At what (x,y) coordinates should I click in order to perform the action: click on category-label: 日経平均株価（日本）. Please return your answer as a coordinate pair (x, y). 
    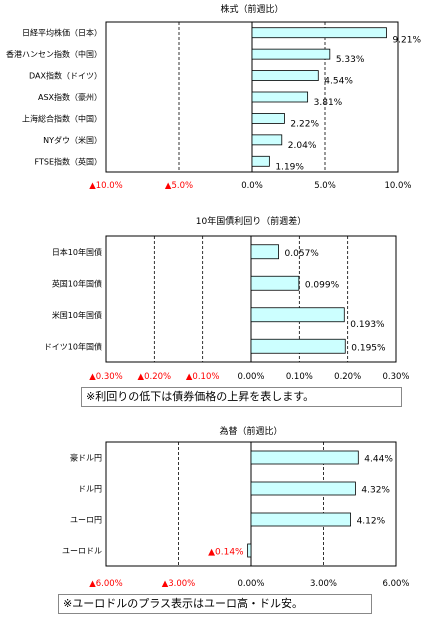
    Looking at the image, I should click on (62, 33).